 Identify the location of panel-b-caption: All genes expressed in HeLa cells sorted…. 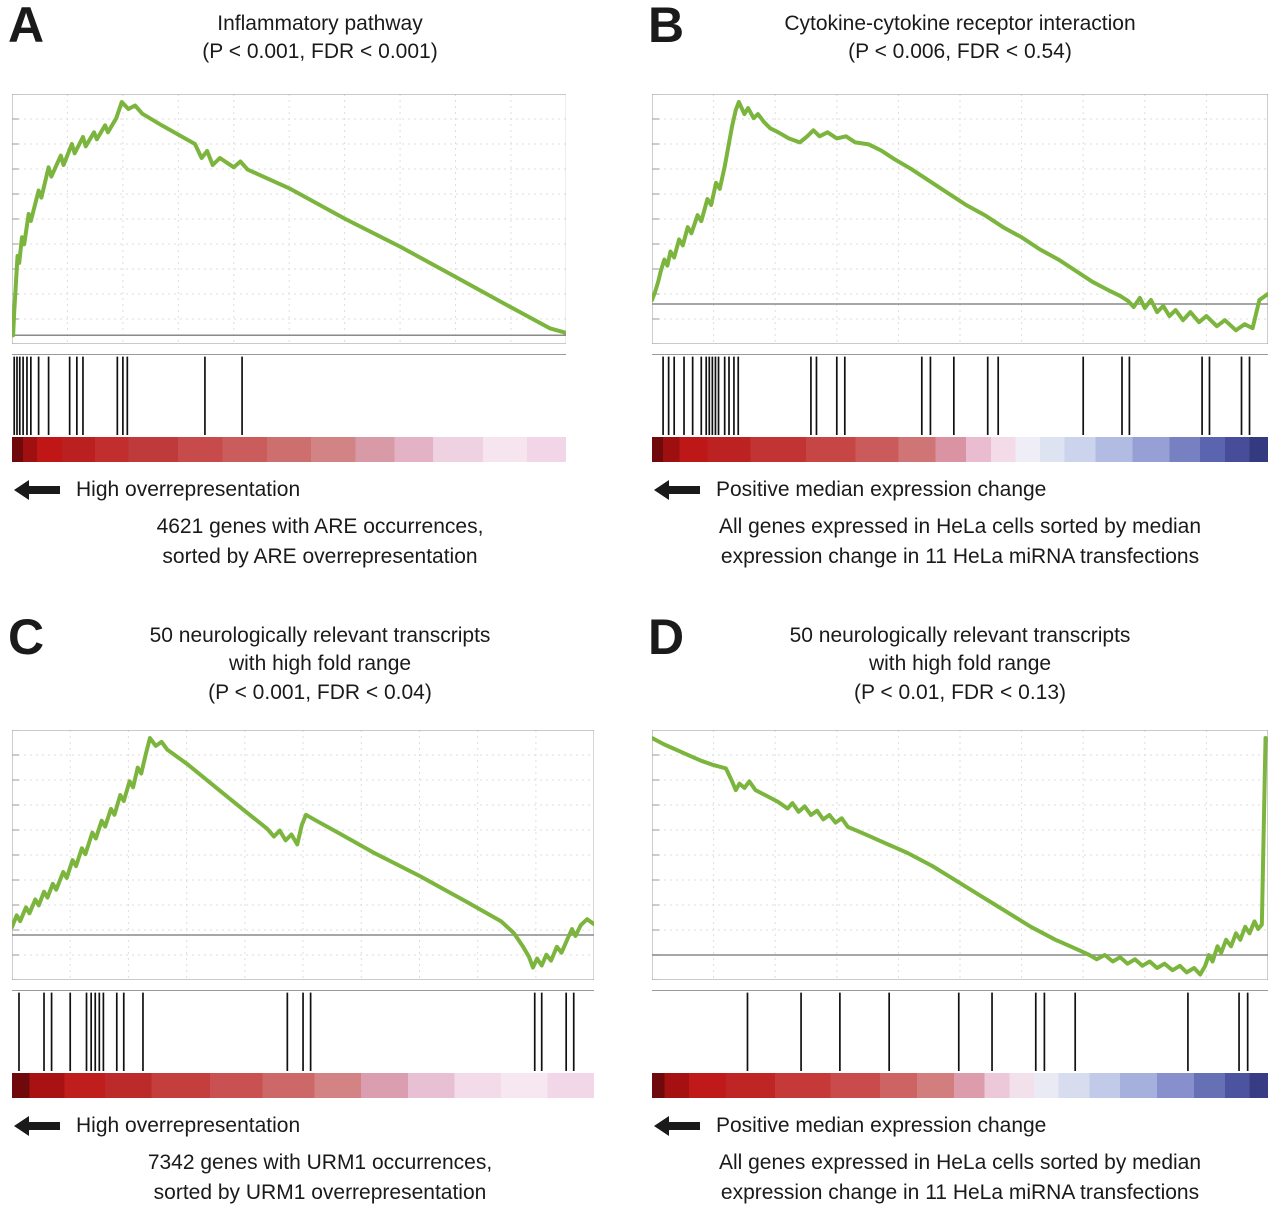
(960, 542).